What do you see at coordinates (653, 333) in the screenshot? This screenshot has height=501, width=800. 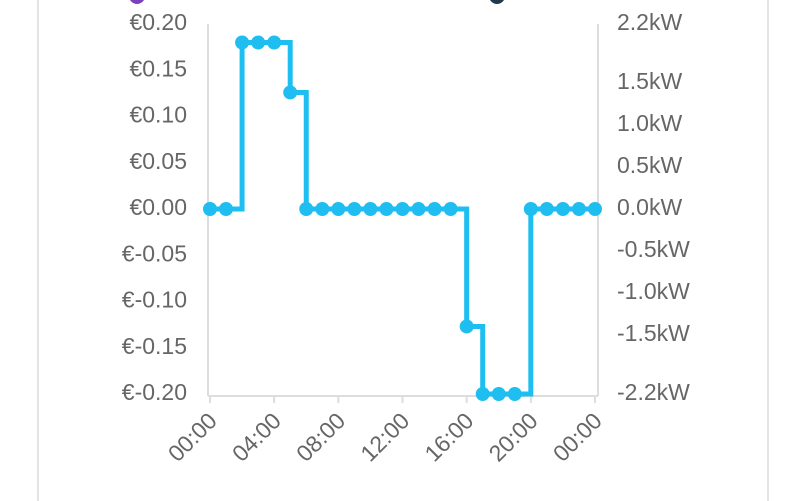 I see `y2-tick-label: -1.5kW` at bounding box center [653, 333].